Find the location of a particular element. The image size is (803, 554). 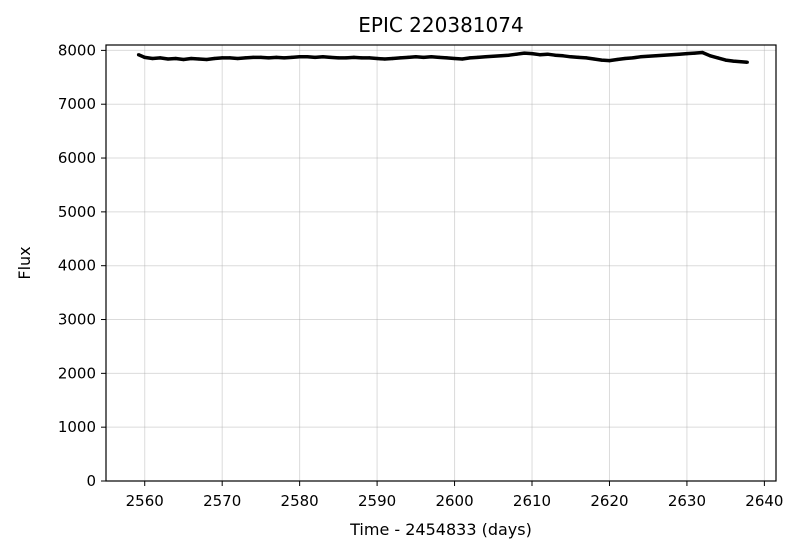

y-tick-label: 0 is located at coordinates (91, 481).